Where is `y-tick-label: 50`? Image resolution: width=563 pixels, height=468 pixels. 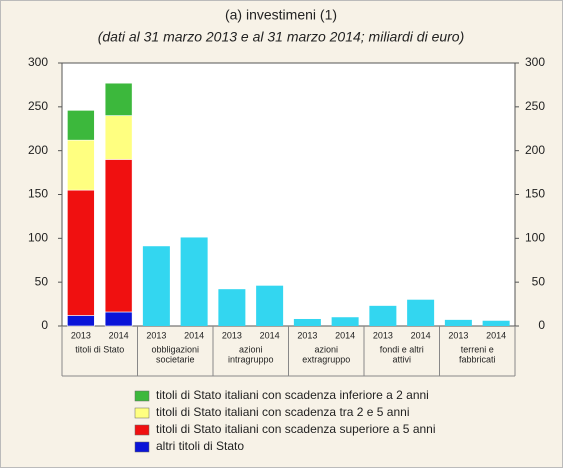
y-tick-label: 50 is located at coordinates (42, 281).